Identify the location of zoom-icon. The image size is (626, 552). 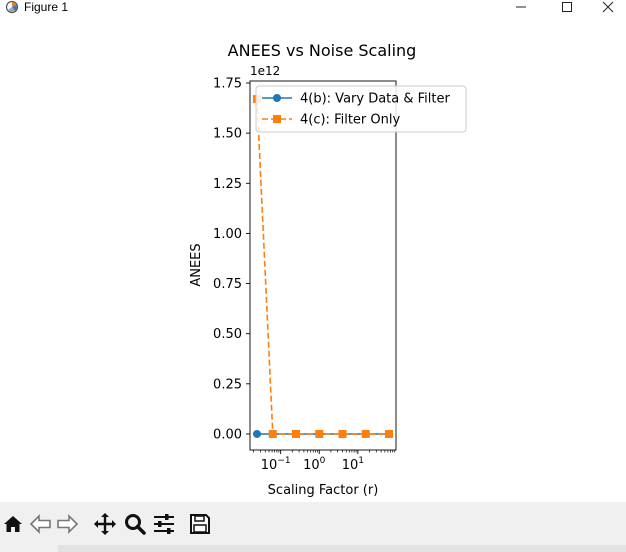
(135, 524).